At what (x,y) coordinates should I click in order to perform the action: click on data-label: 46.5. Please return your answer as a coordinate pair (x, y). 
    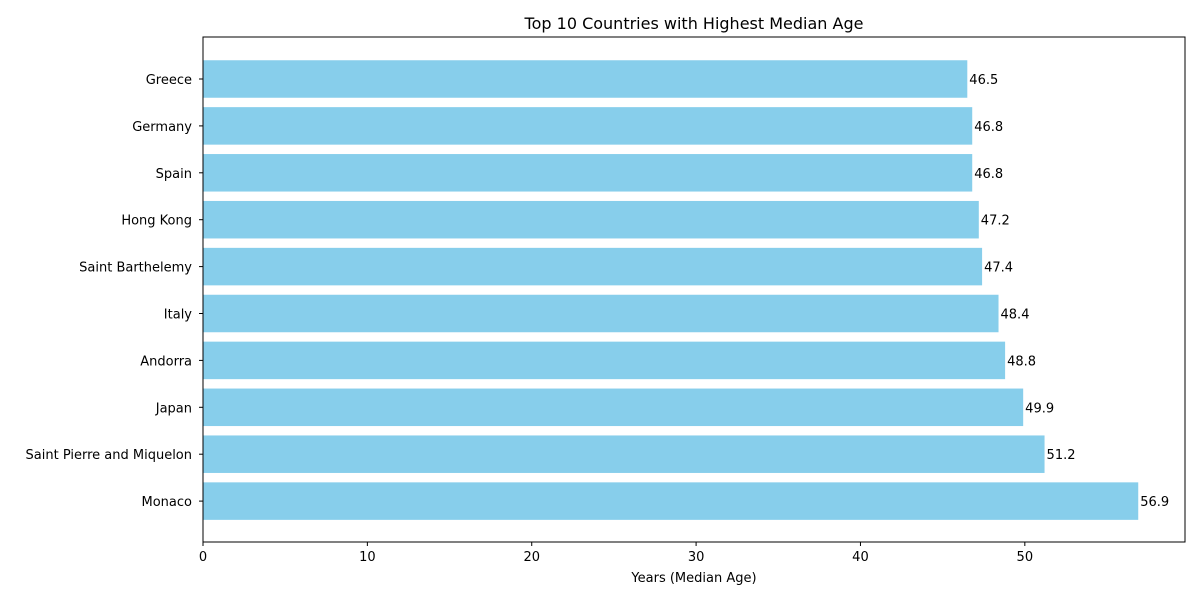
    Looking at the image, I should click on (983, 80).